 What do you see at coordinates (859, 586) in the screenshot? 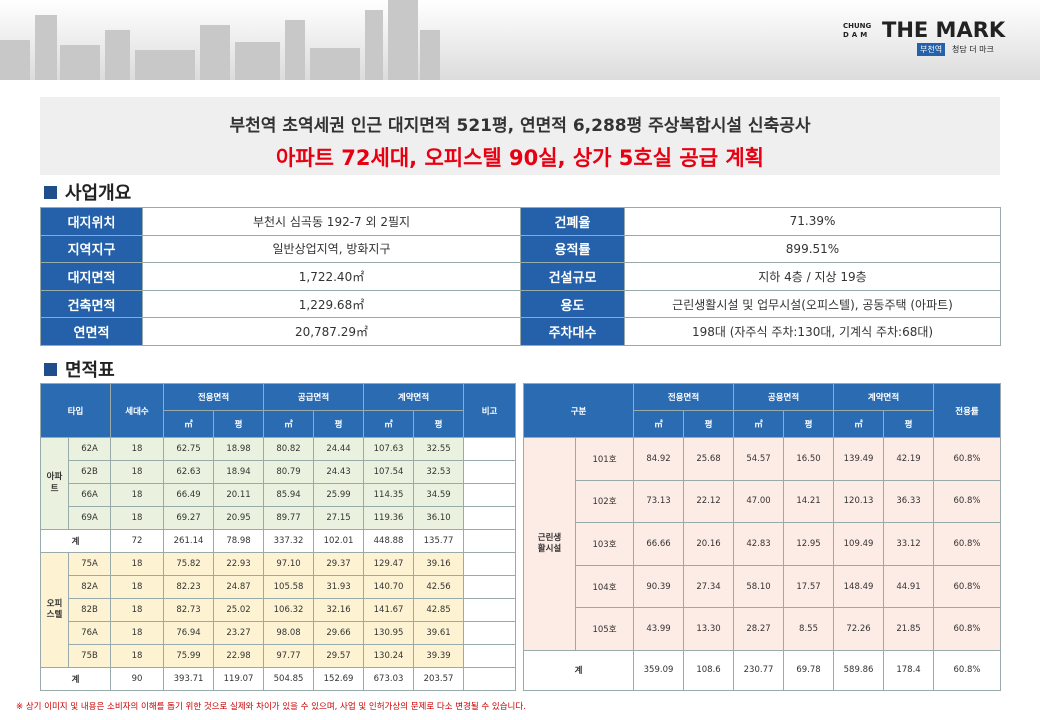
I see `data-cell: 148.49` at bounding box center [859, 586].